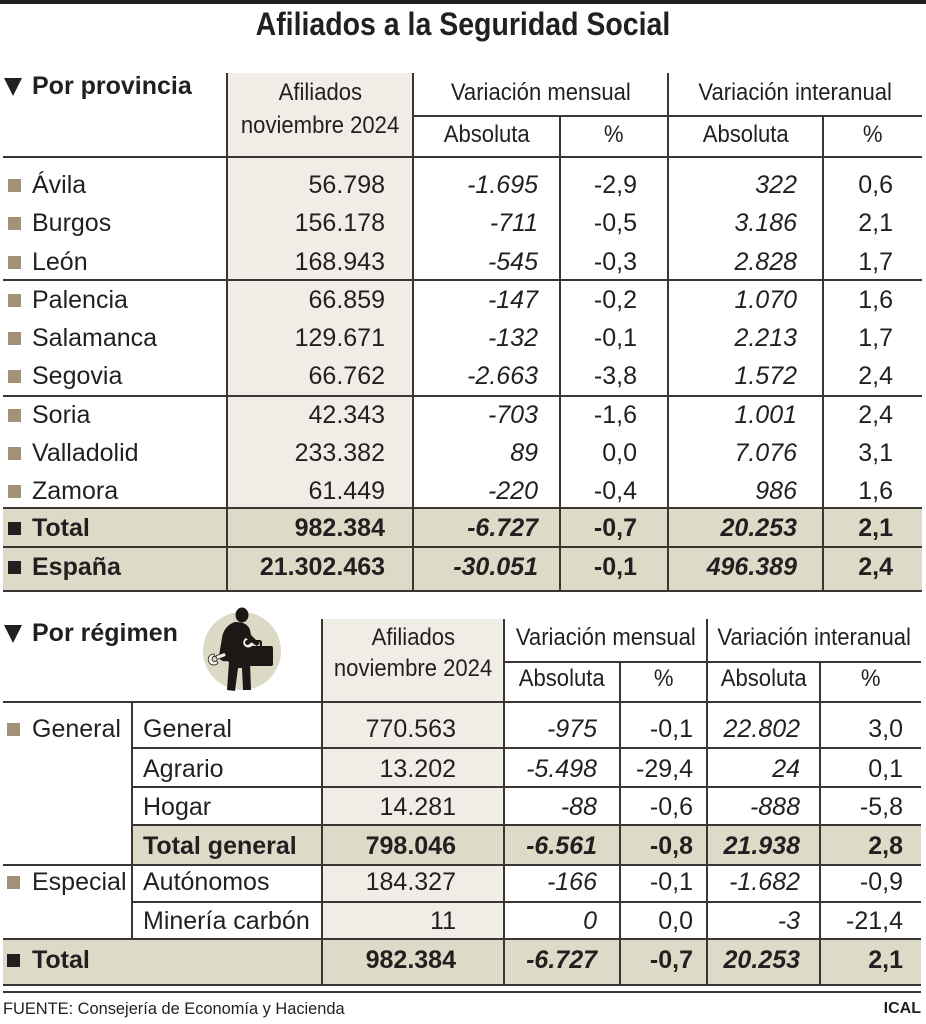 The image size is (926, 1024). I want to click on interanual-pct-value: 2,8, so click(885, 846).